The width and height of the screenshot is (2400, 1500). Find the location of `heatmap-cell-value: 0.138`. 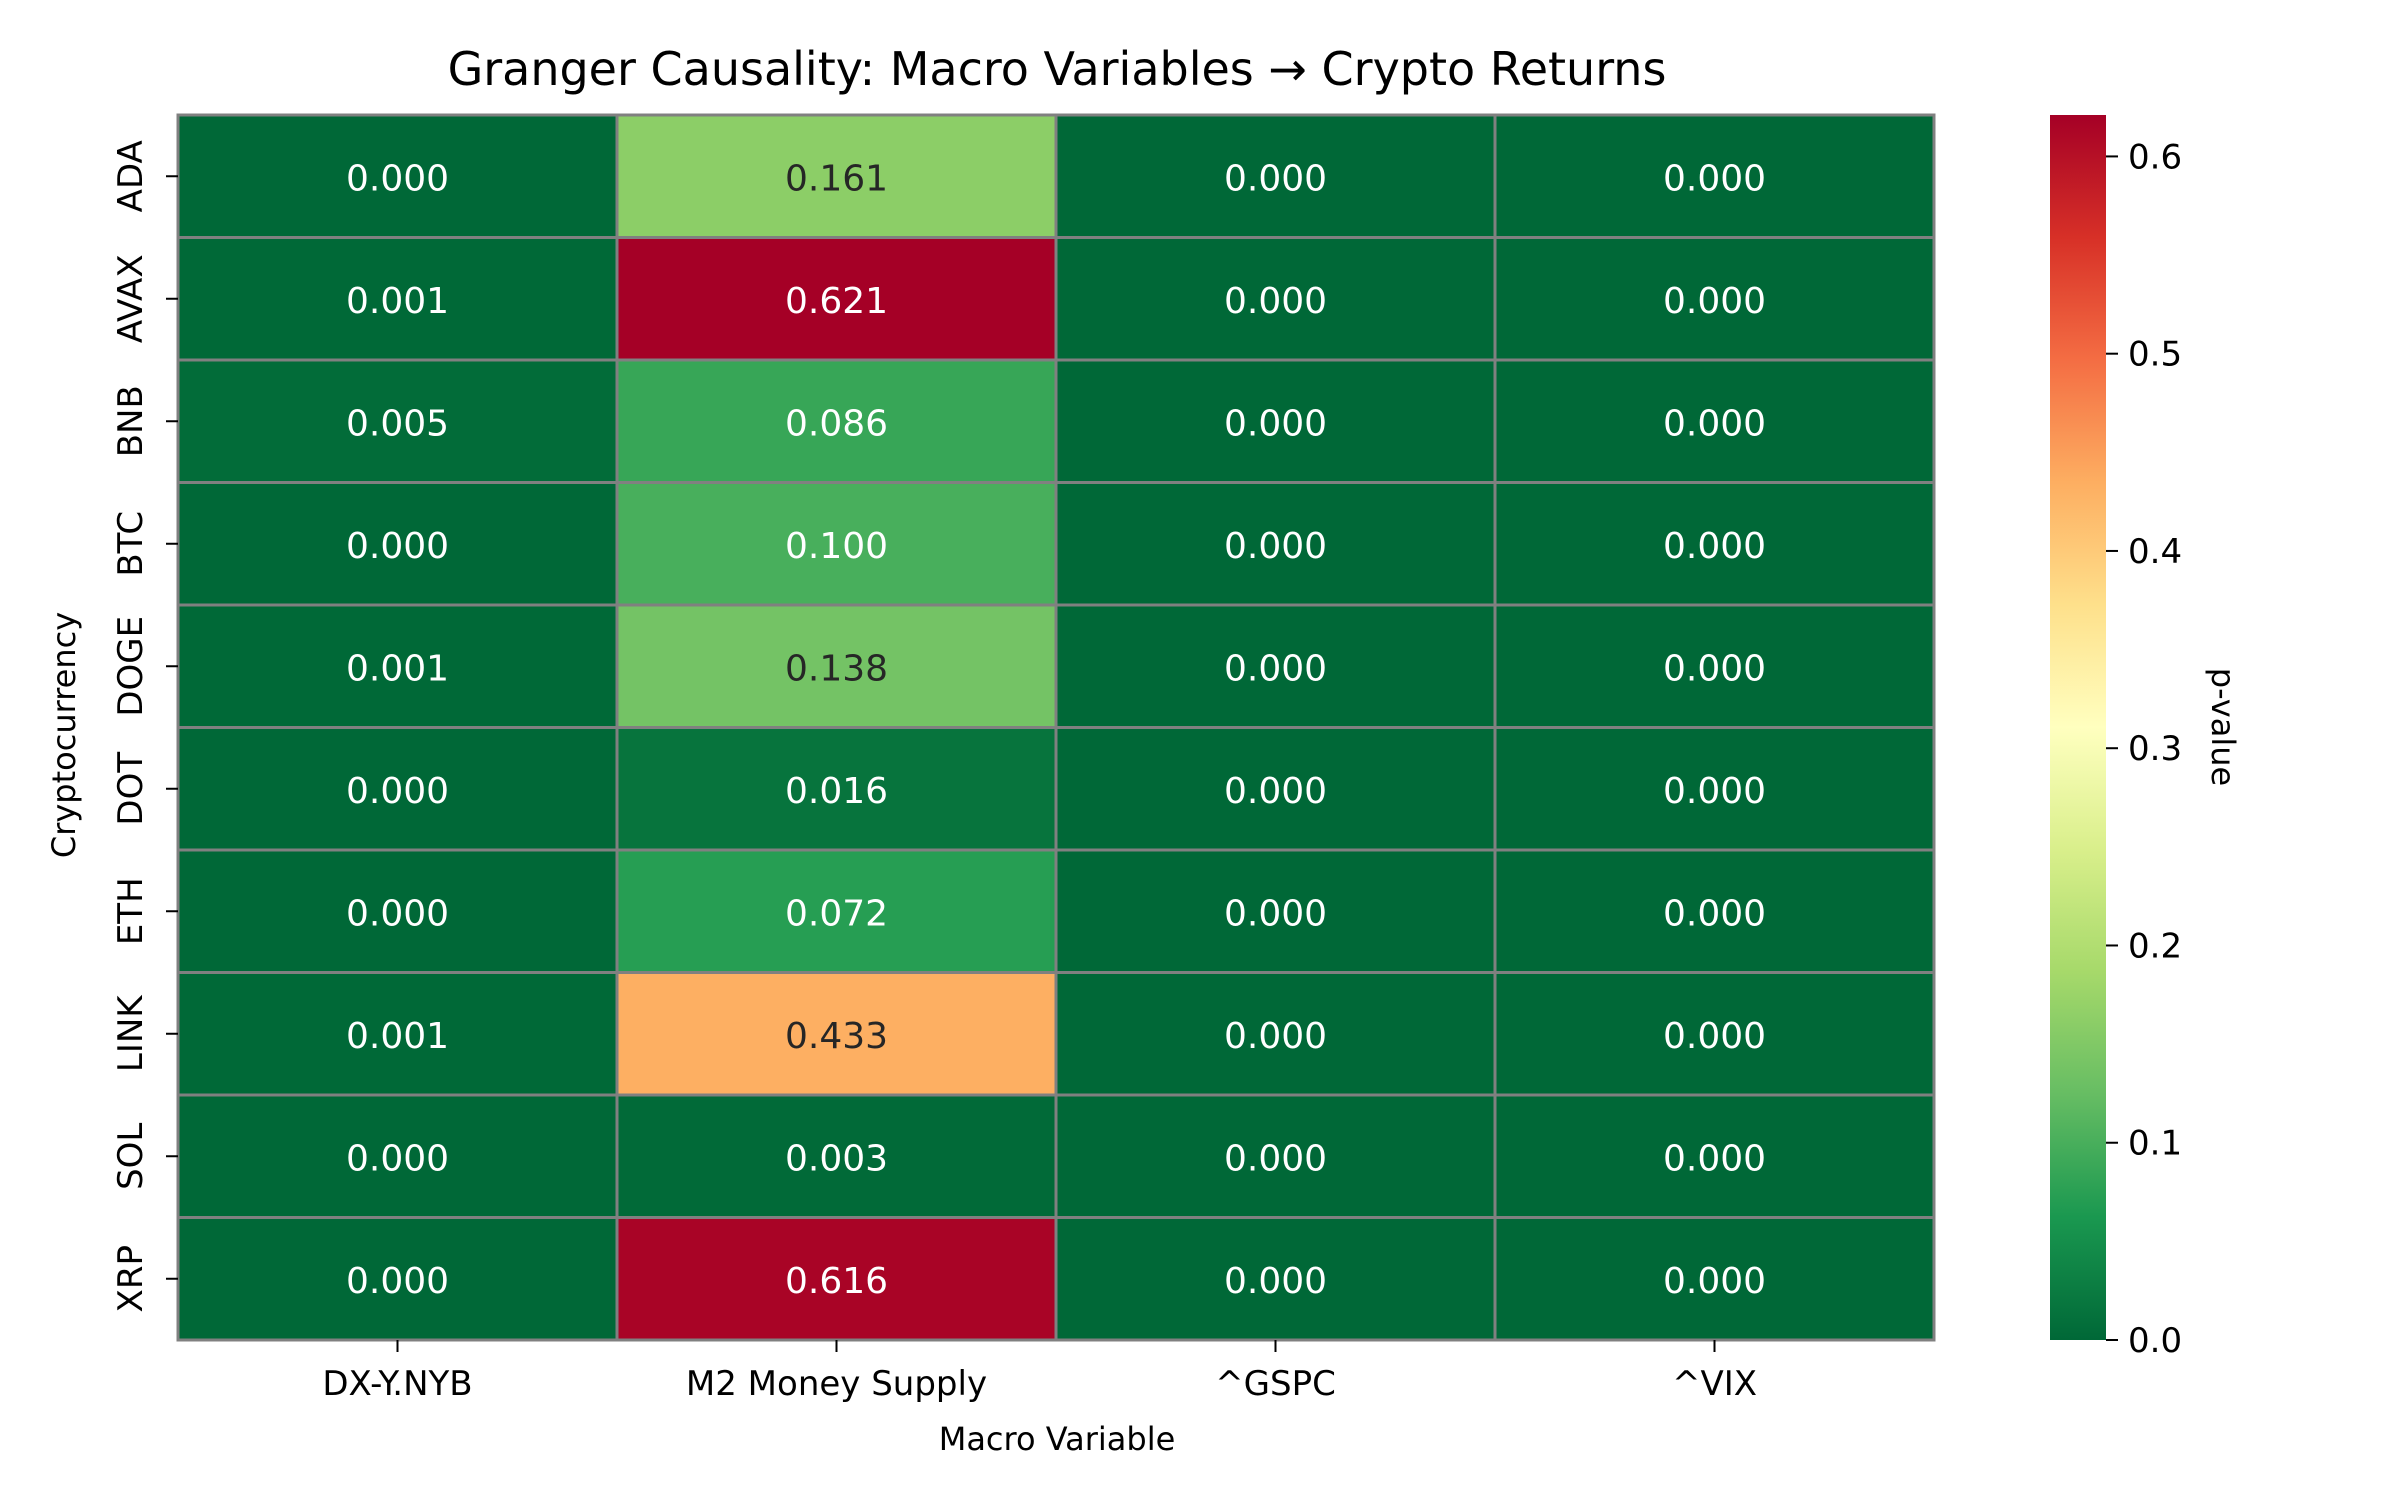

heatmap-cell-value: 0.138 is located at coordinates (836, 668).